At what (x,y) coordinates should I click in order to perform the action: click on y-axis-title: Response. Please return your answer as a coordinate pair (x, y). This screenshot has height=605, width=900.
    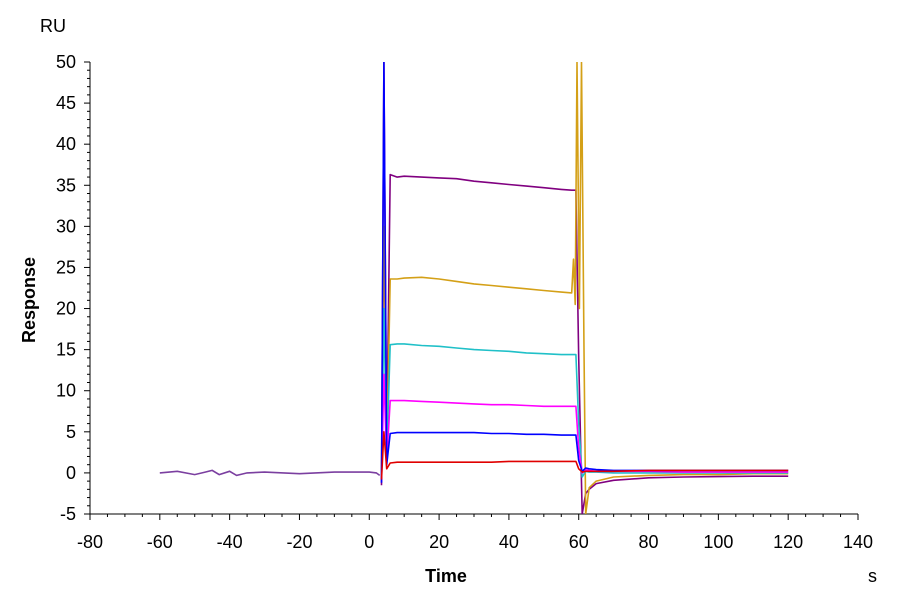
    Looking at the image, I should click on (29, 300).